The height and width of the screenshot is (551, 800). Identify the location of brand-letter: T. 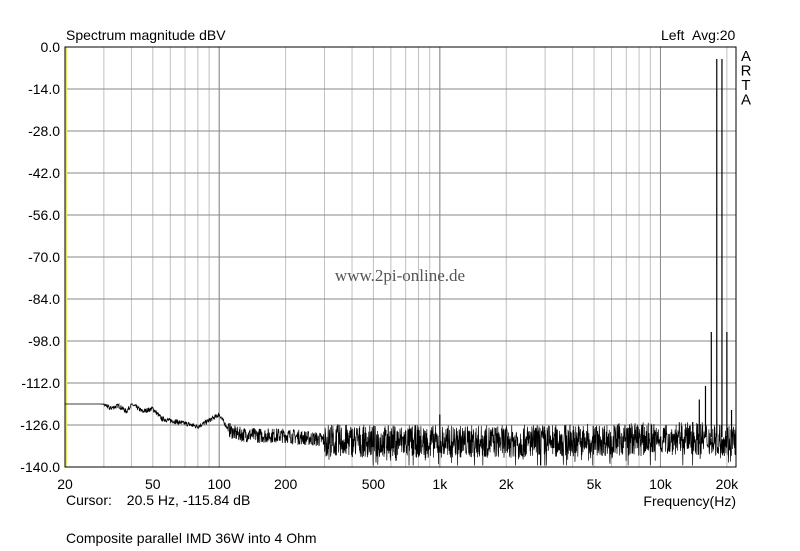
(745, 85).